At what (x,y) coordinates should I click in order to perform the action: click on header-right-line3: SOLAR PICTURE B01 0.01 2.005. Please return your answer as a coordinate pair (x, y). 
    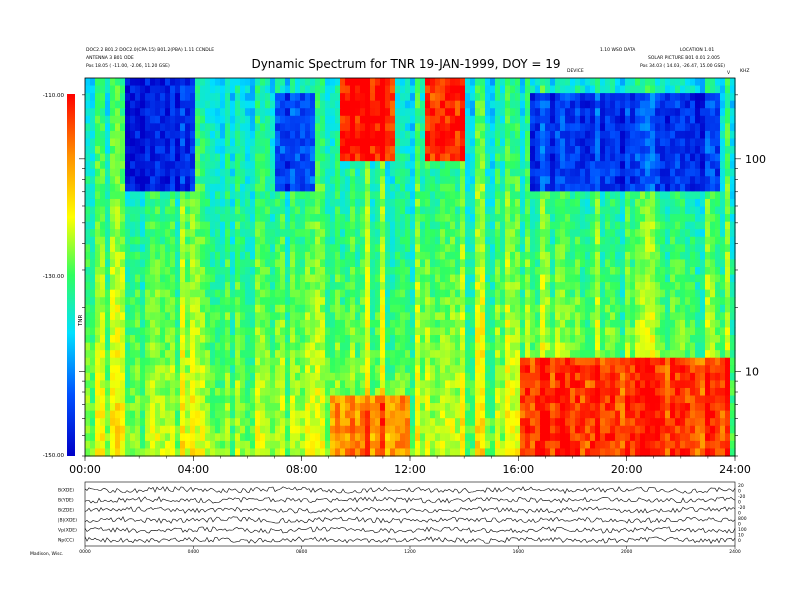
    Looking at the image, I should click on (684, 58).